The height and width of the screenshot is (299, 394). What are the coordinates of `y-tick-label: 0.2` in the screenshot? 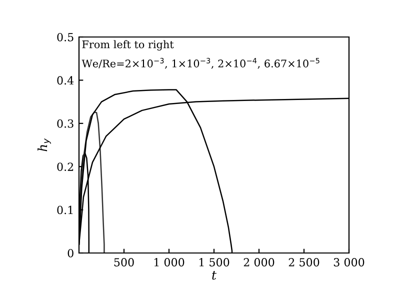 It's located at (65, 166).